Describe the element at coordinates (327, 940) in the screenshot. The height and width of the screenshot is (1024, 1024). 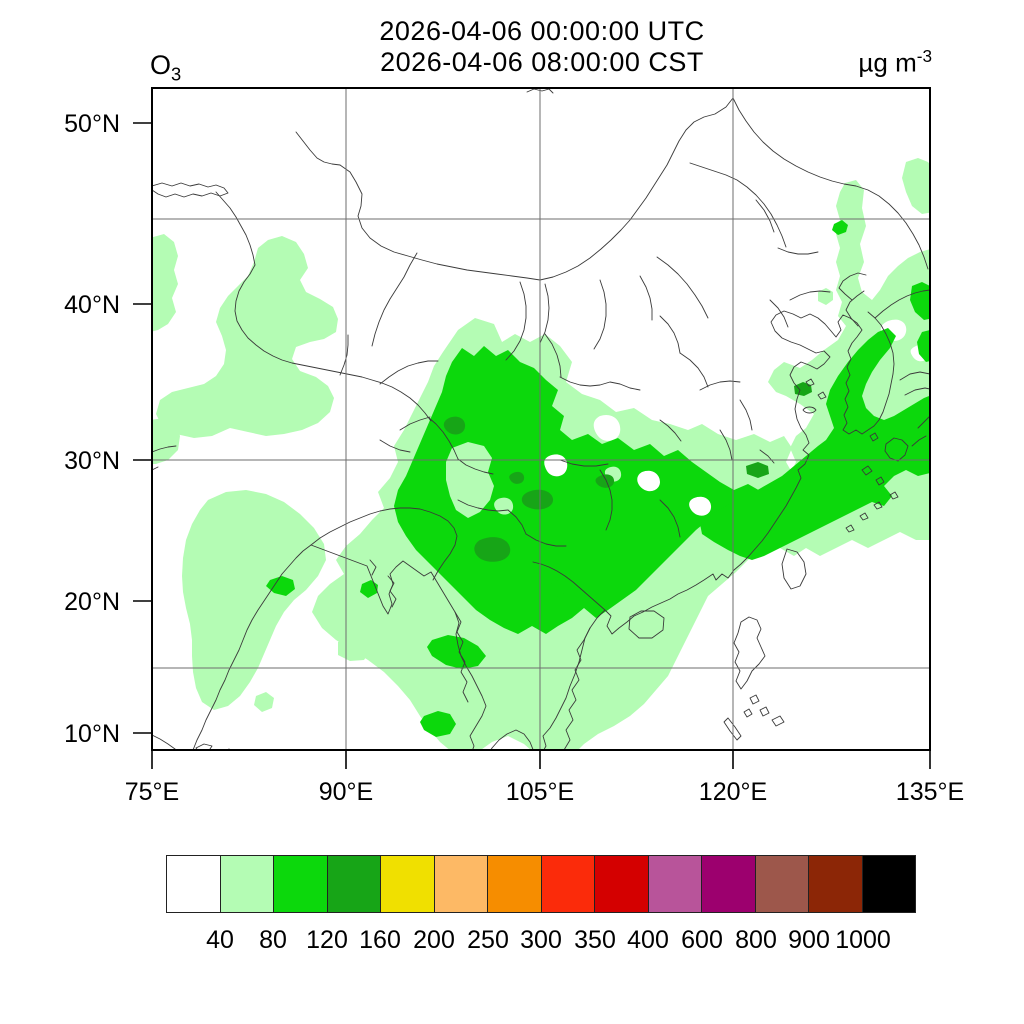
I see `colorbar-level-label: 120` at that location.